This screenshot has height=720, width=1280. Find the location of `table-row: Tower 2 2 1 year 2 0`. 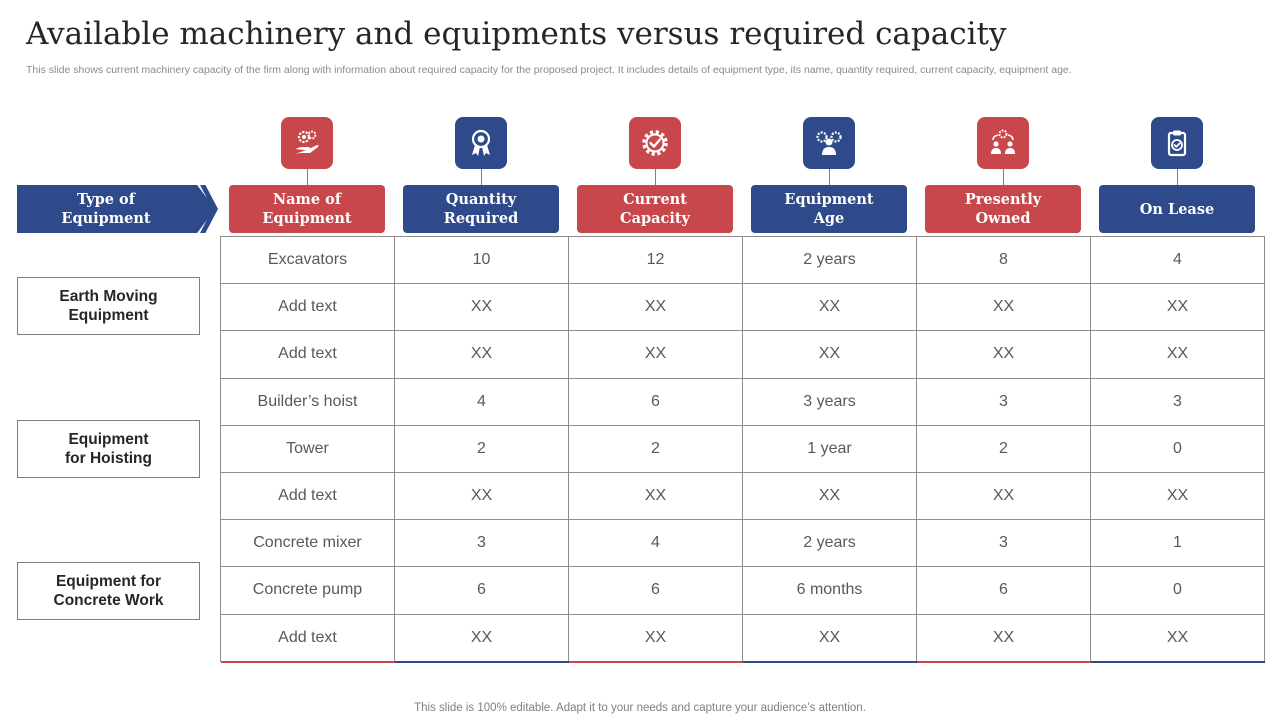

table-row: Tower 2 2 1 year 2 0 is located at coordinates (742, 448).